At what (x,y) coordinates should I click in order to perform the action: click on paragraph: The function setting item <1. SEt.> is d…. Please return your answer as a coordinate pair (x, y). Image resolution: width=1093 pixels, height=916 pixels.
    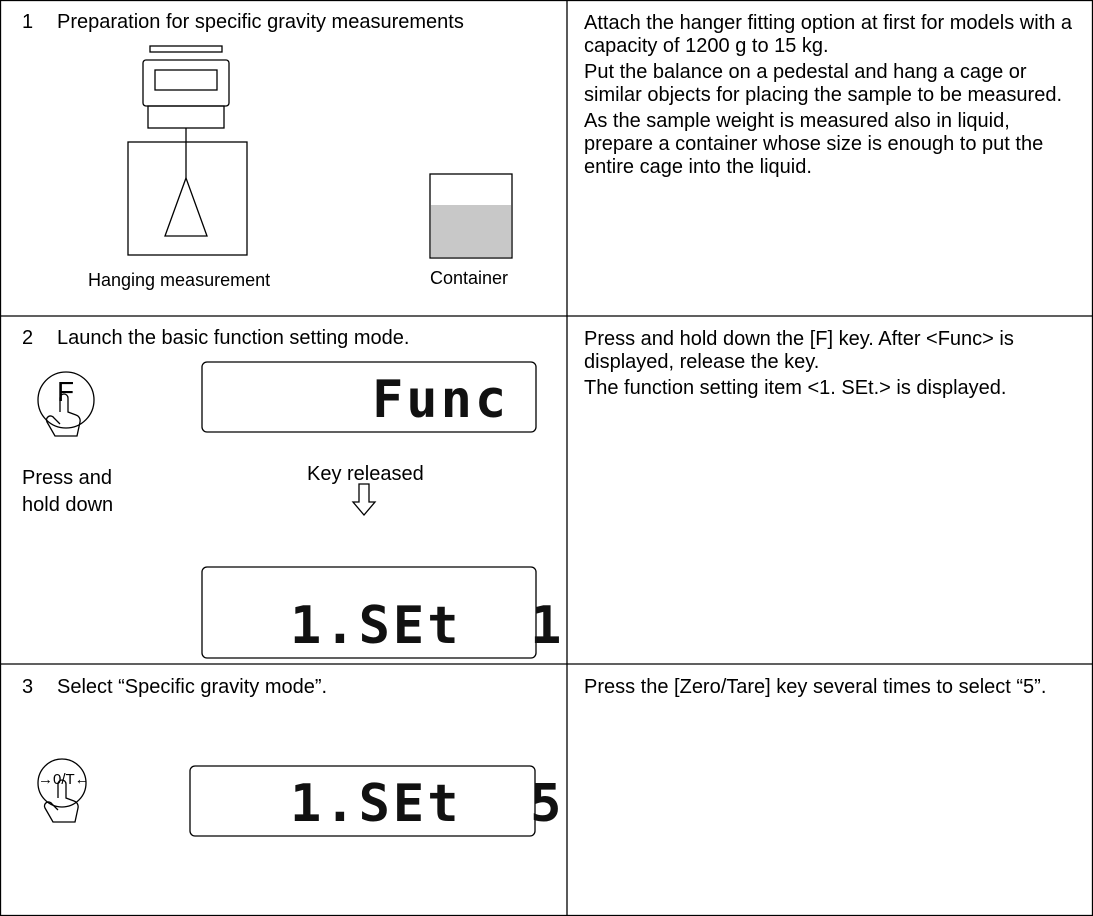
    Looking at the image, I should click on (795, 388).